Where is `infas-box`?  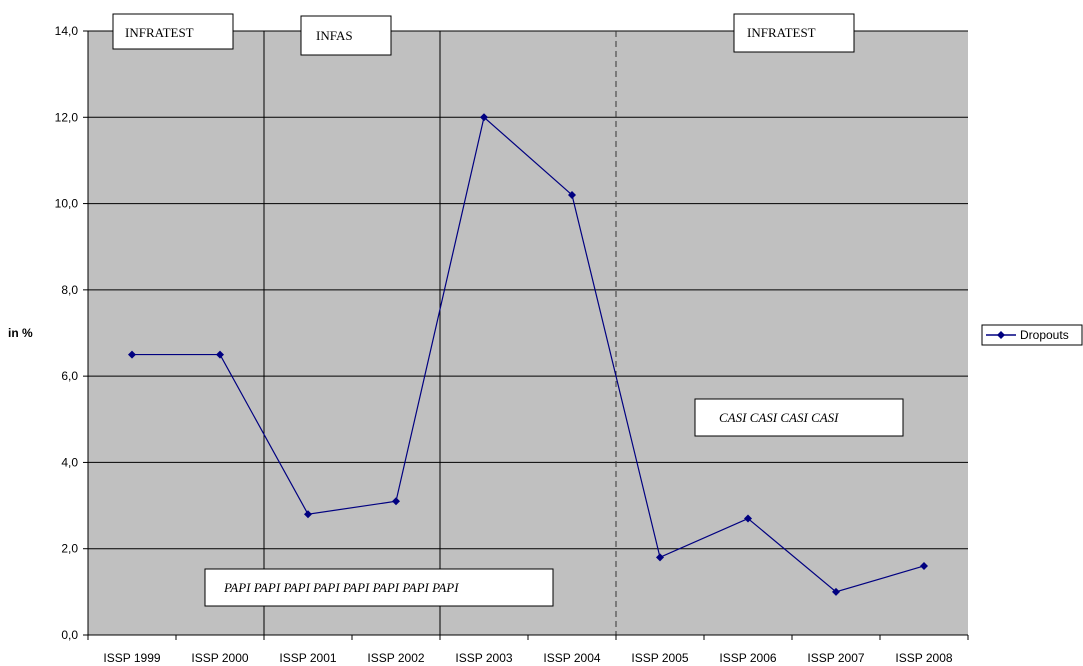
infas-box is located at coordinates (346, 35).